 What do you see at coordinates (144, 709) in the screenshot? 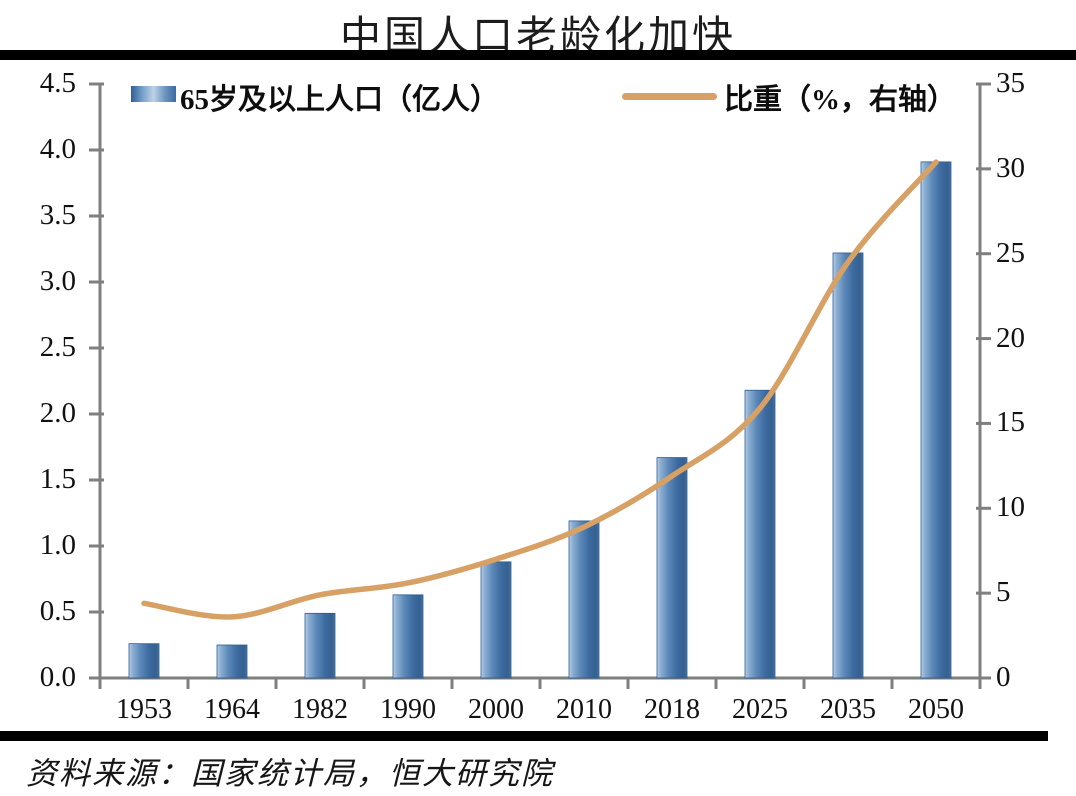
I see `x-axis-label-1953: 1953` at bounding box center [144, 709].